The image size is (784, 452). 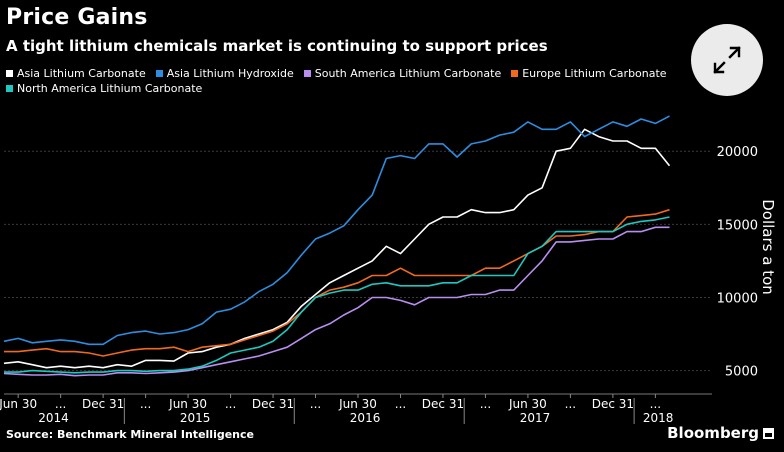 What do you see at coordinates (594, 73) in the screenshot?
I see `legend-label: Europe Lithium Carbonate` at bounding box center [594, 73].